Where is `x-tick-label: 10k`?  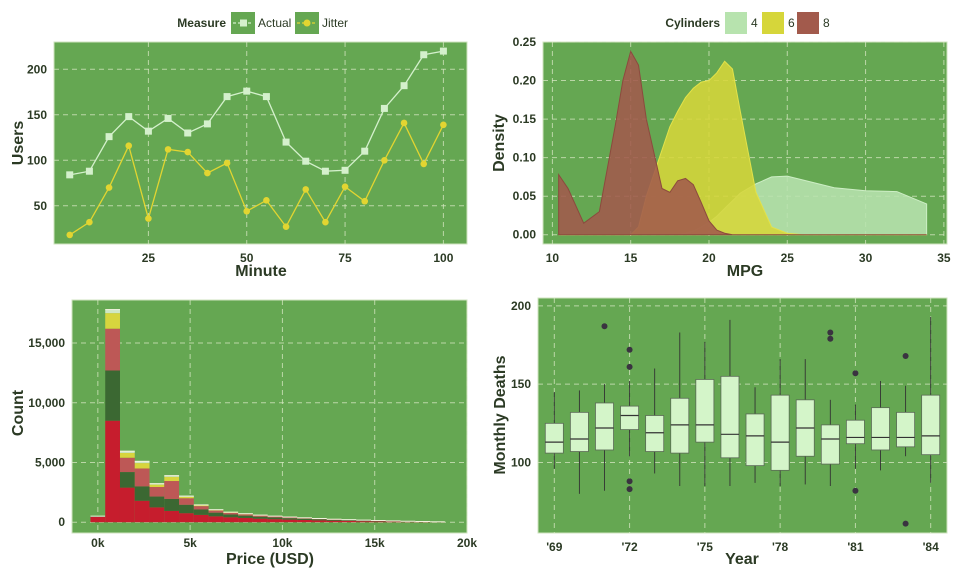 x-tick-label: 10k is located at coordinates (282, 543).